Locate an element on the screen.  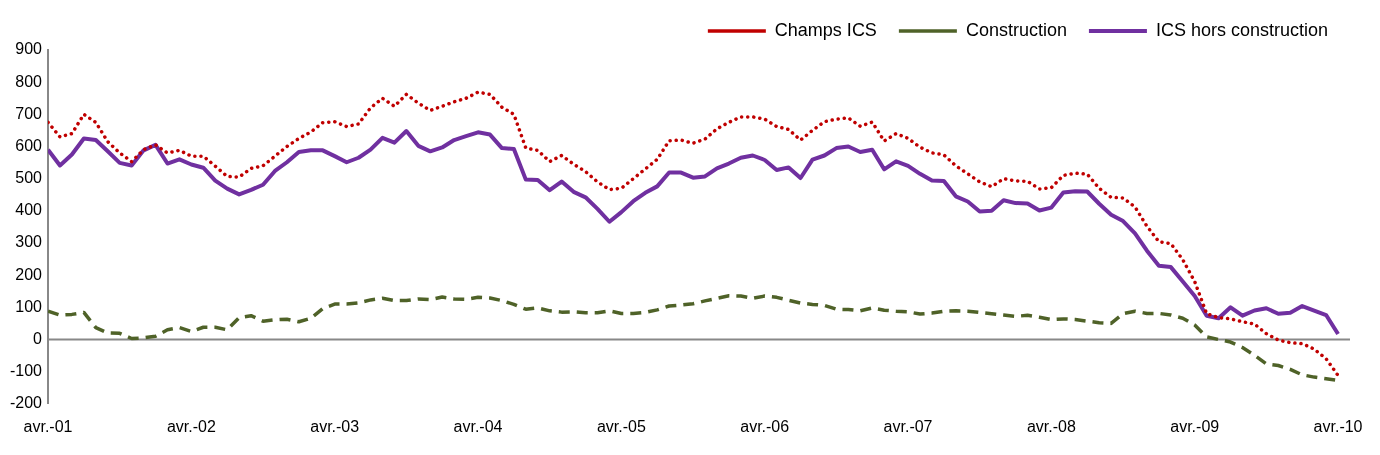
y-tick-label: 600 is located at coordinates (29, 145).